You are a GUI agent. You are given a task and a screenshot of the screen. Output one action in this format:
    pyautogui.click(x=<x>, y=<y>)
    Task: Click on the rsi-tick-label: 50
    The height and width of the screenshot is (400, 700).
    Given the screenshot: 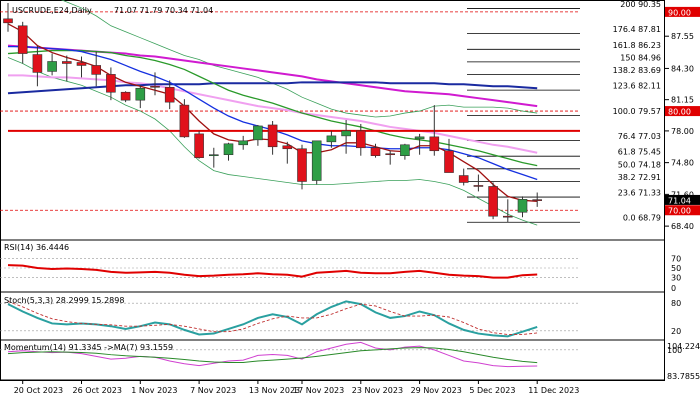 What is the action you would take?
    pyautogui.click(x=676, y=268)
    